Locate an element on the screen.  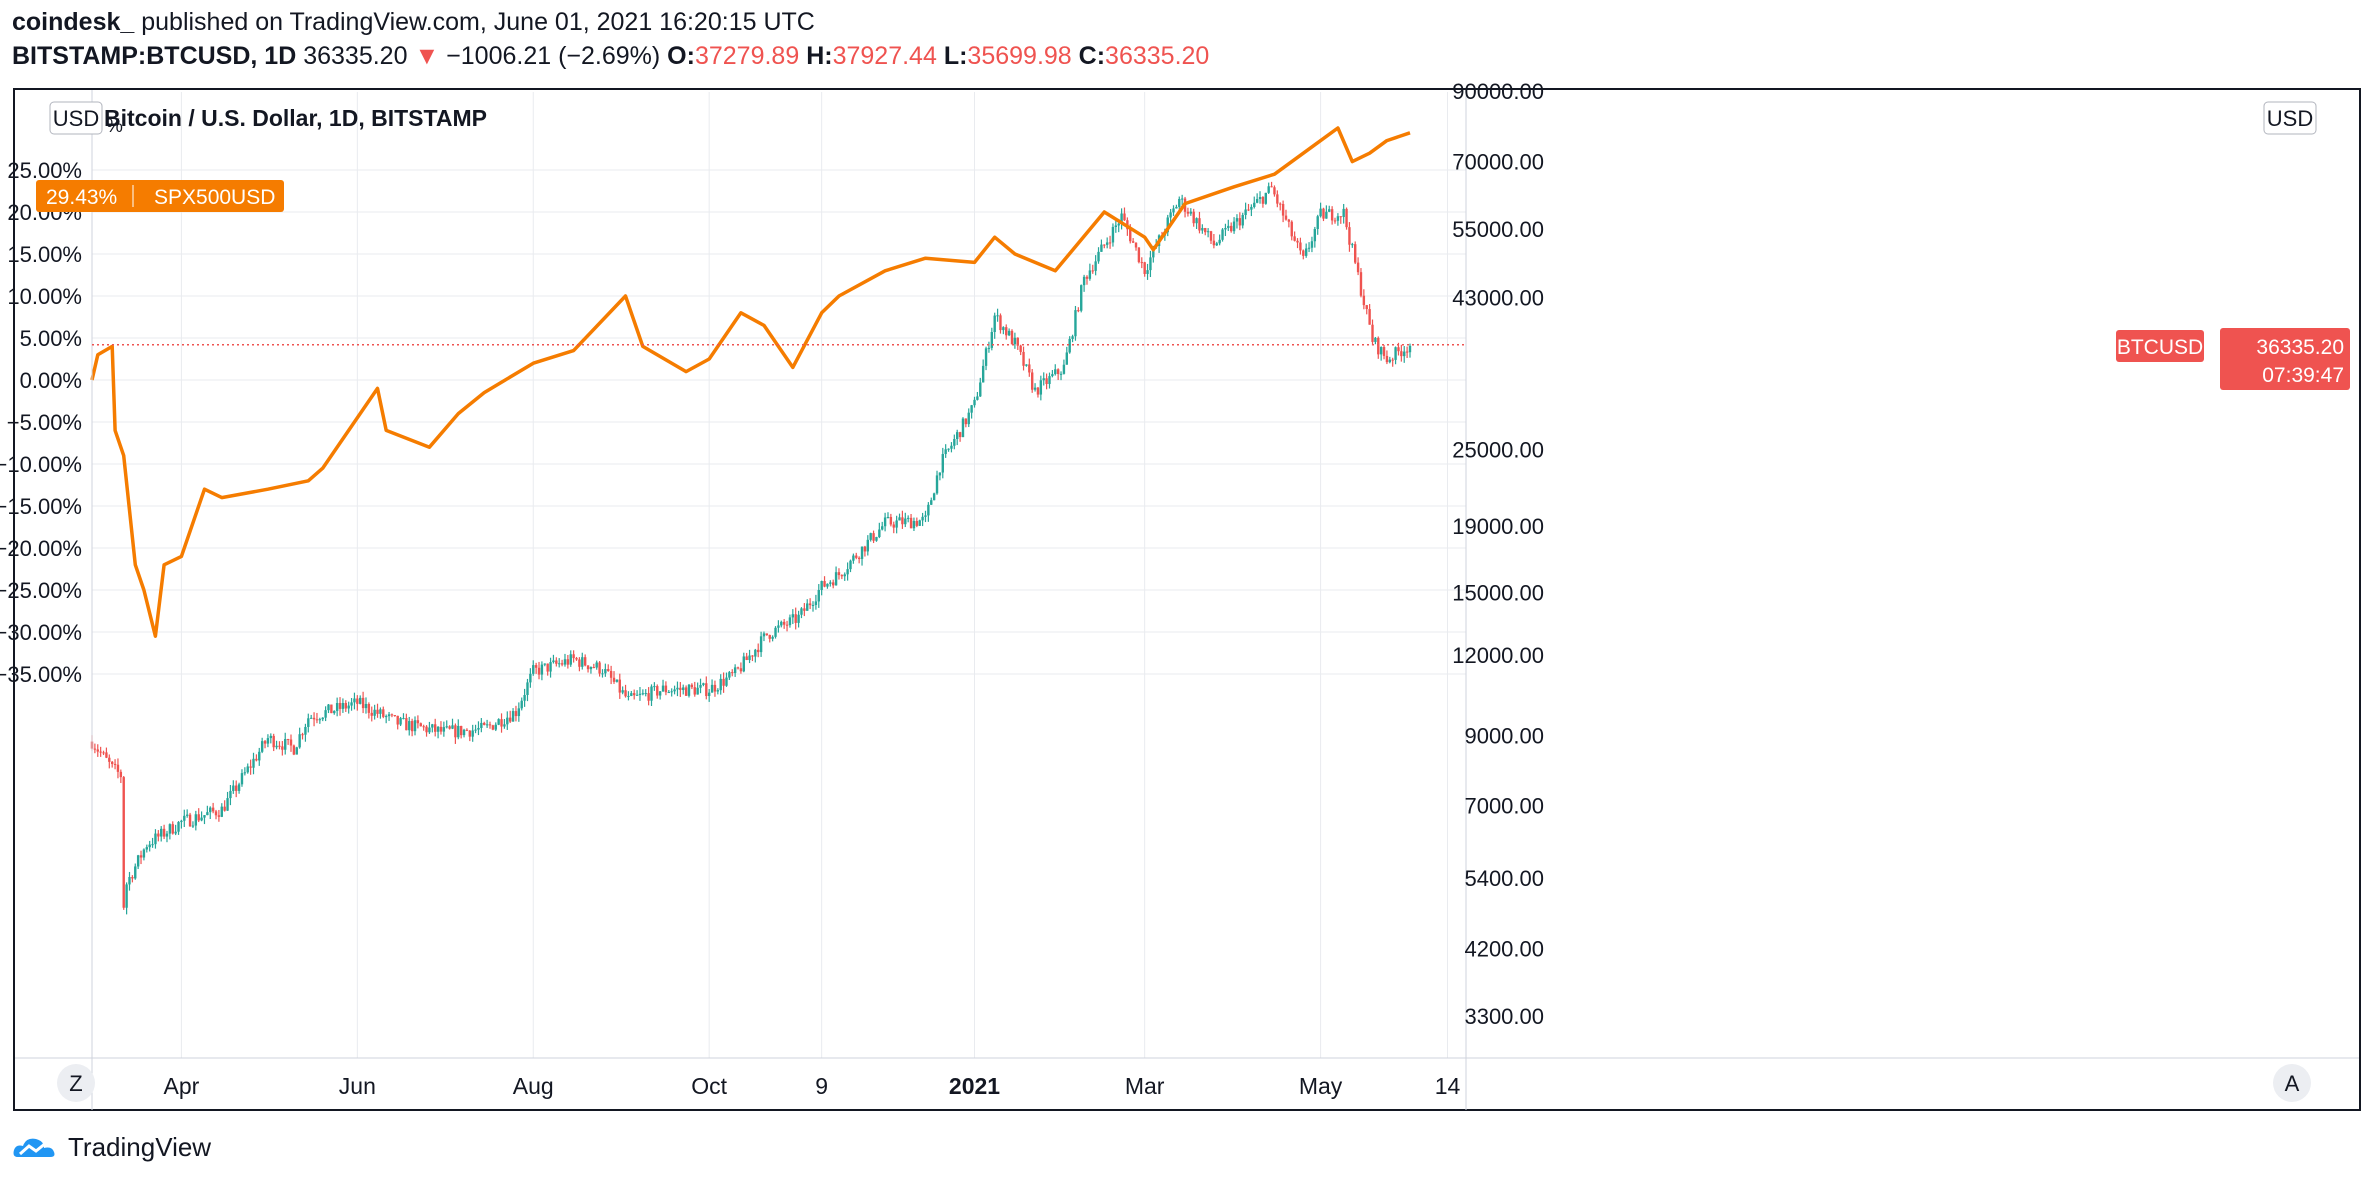
time-tick-label: Mar is located at coordinates (1145, 1086).